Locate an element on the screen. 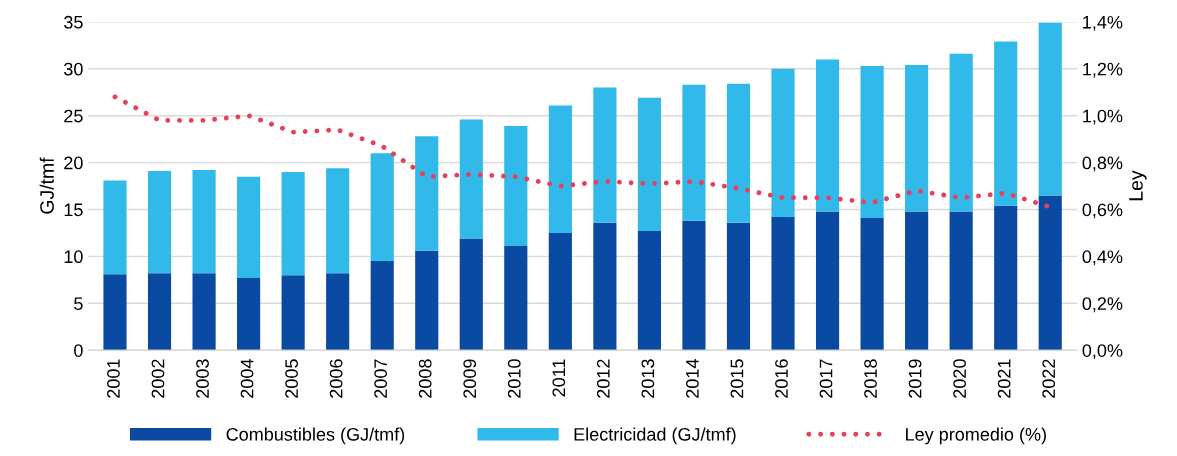 This screenshot has height=456, width=1177. y2-tick-label: 0,4% is located at coordinates (1102, 258).